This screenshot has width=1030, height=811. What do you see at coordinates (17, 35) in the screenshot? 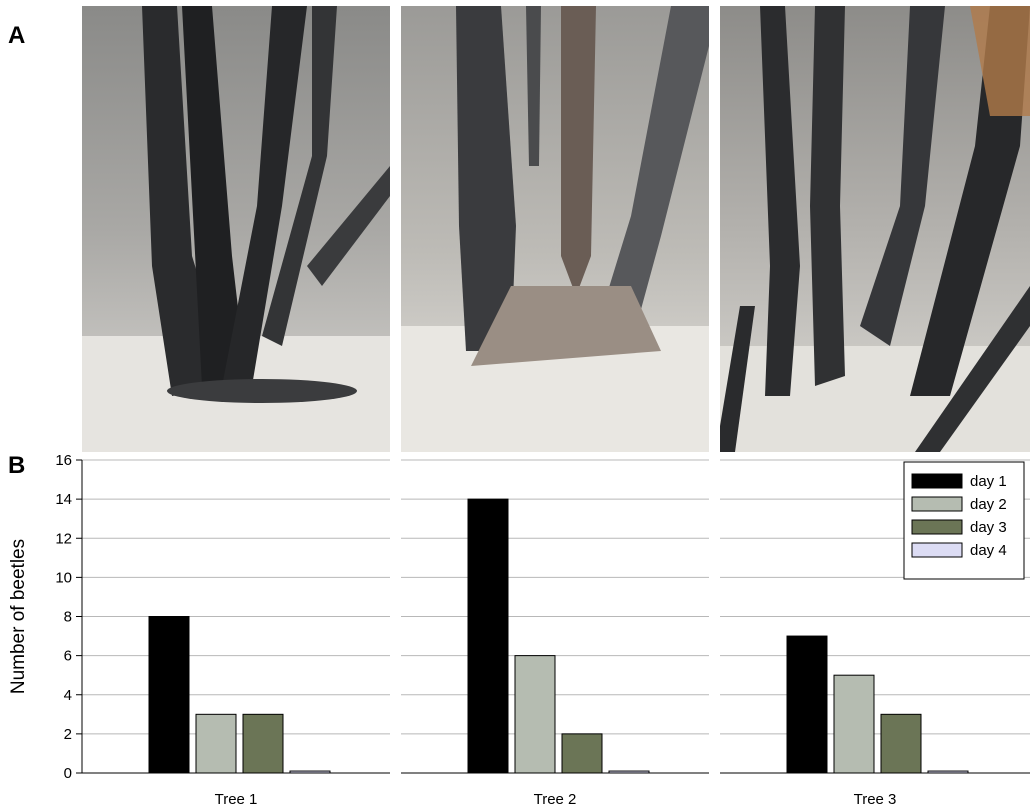
I see `panel-label-a: A` at bounding box center [17, 35].